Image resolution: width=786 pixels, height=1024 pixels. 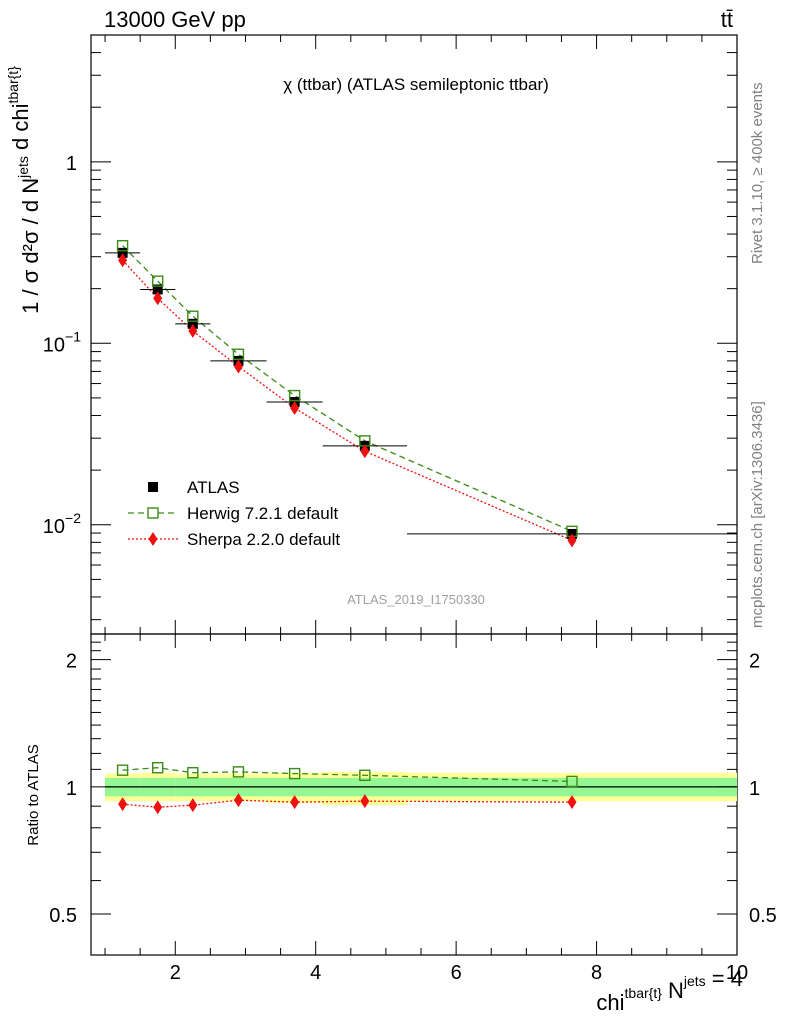 What do you see at coordinates (262, 513) in the screenshot?
I see `legend-label: Herwig 7.2.1 default` at bounding box center [262, 513].